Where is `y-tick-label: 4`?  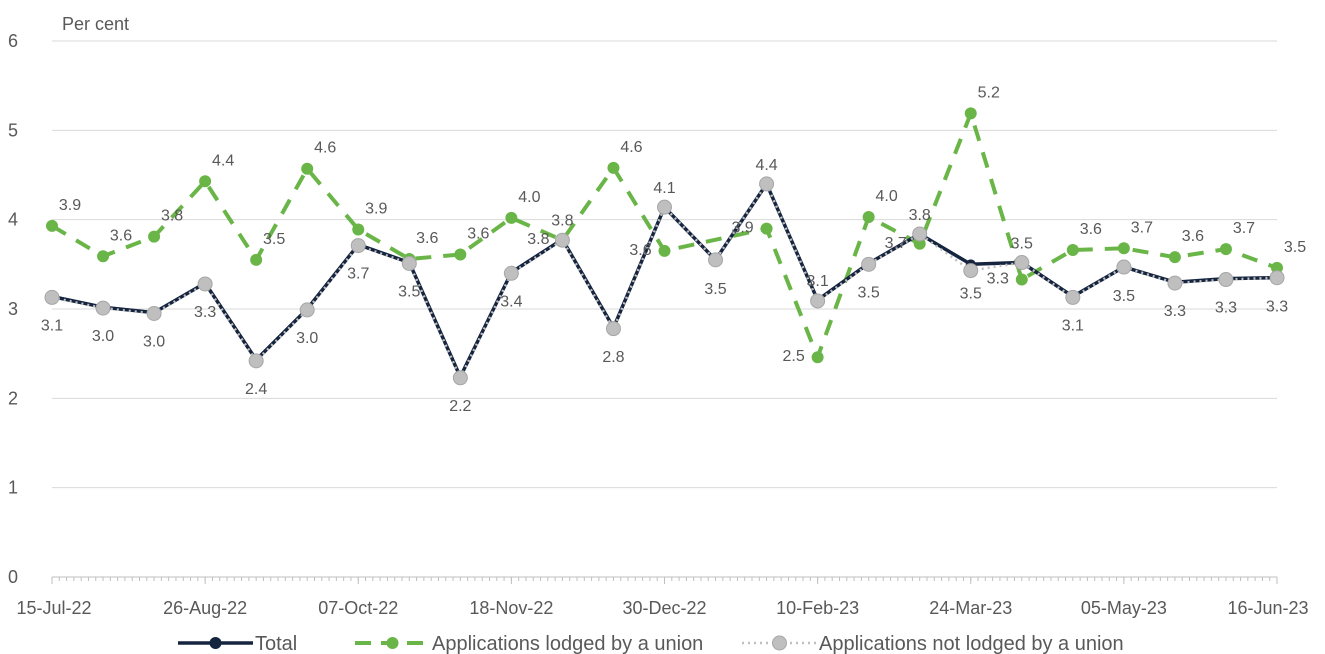
y-tick-label: 4 is located at coordinates (13, 220).